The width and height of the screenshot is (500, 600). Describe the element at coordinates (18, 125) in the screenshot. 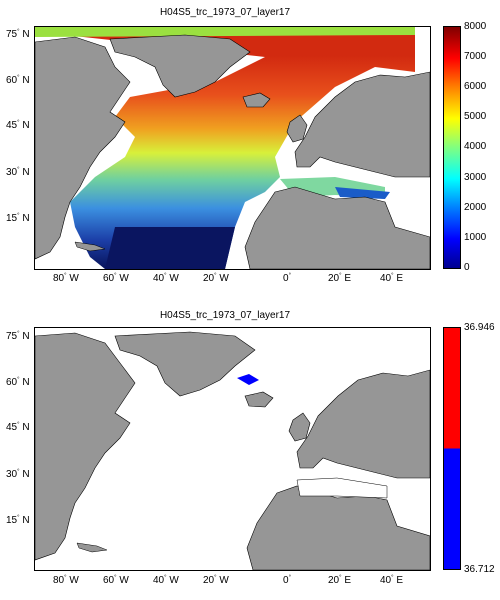

I see `lat-tick-45: 45° N` at that location.